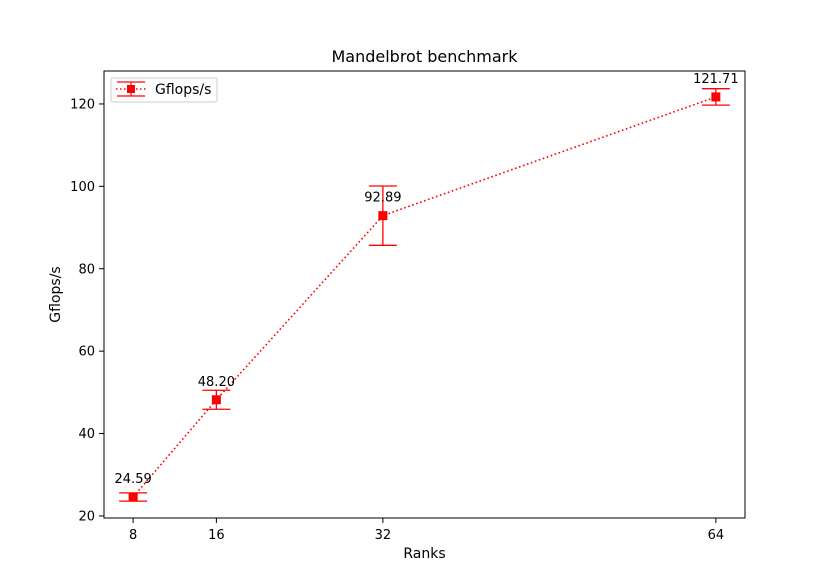 This screenshot has height=582, width=828. I want to click on x-axis-label: Ranks, so click(424, 554).